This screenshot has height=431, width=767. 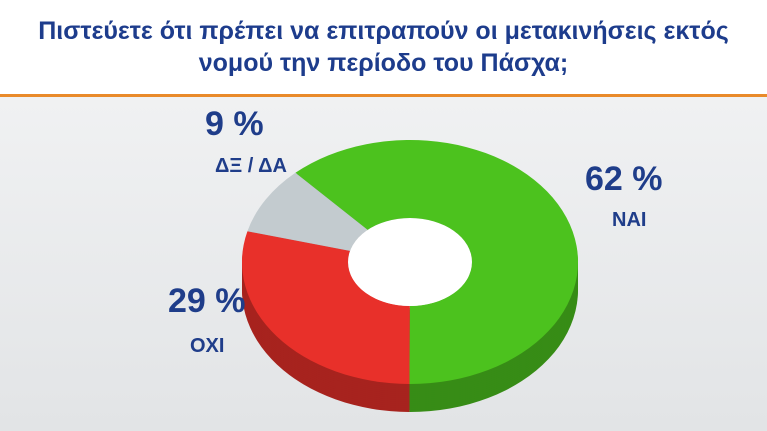 I want to click on value-label: 62 %, so click(x=624, y=179).